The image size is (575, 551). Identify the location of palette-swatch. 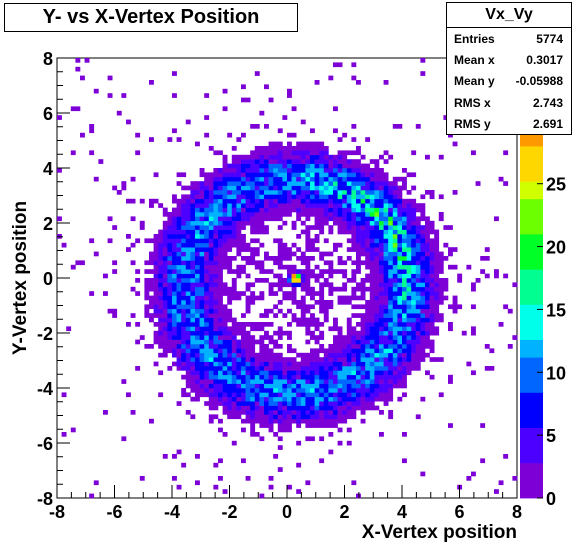
(531, 471).